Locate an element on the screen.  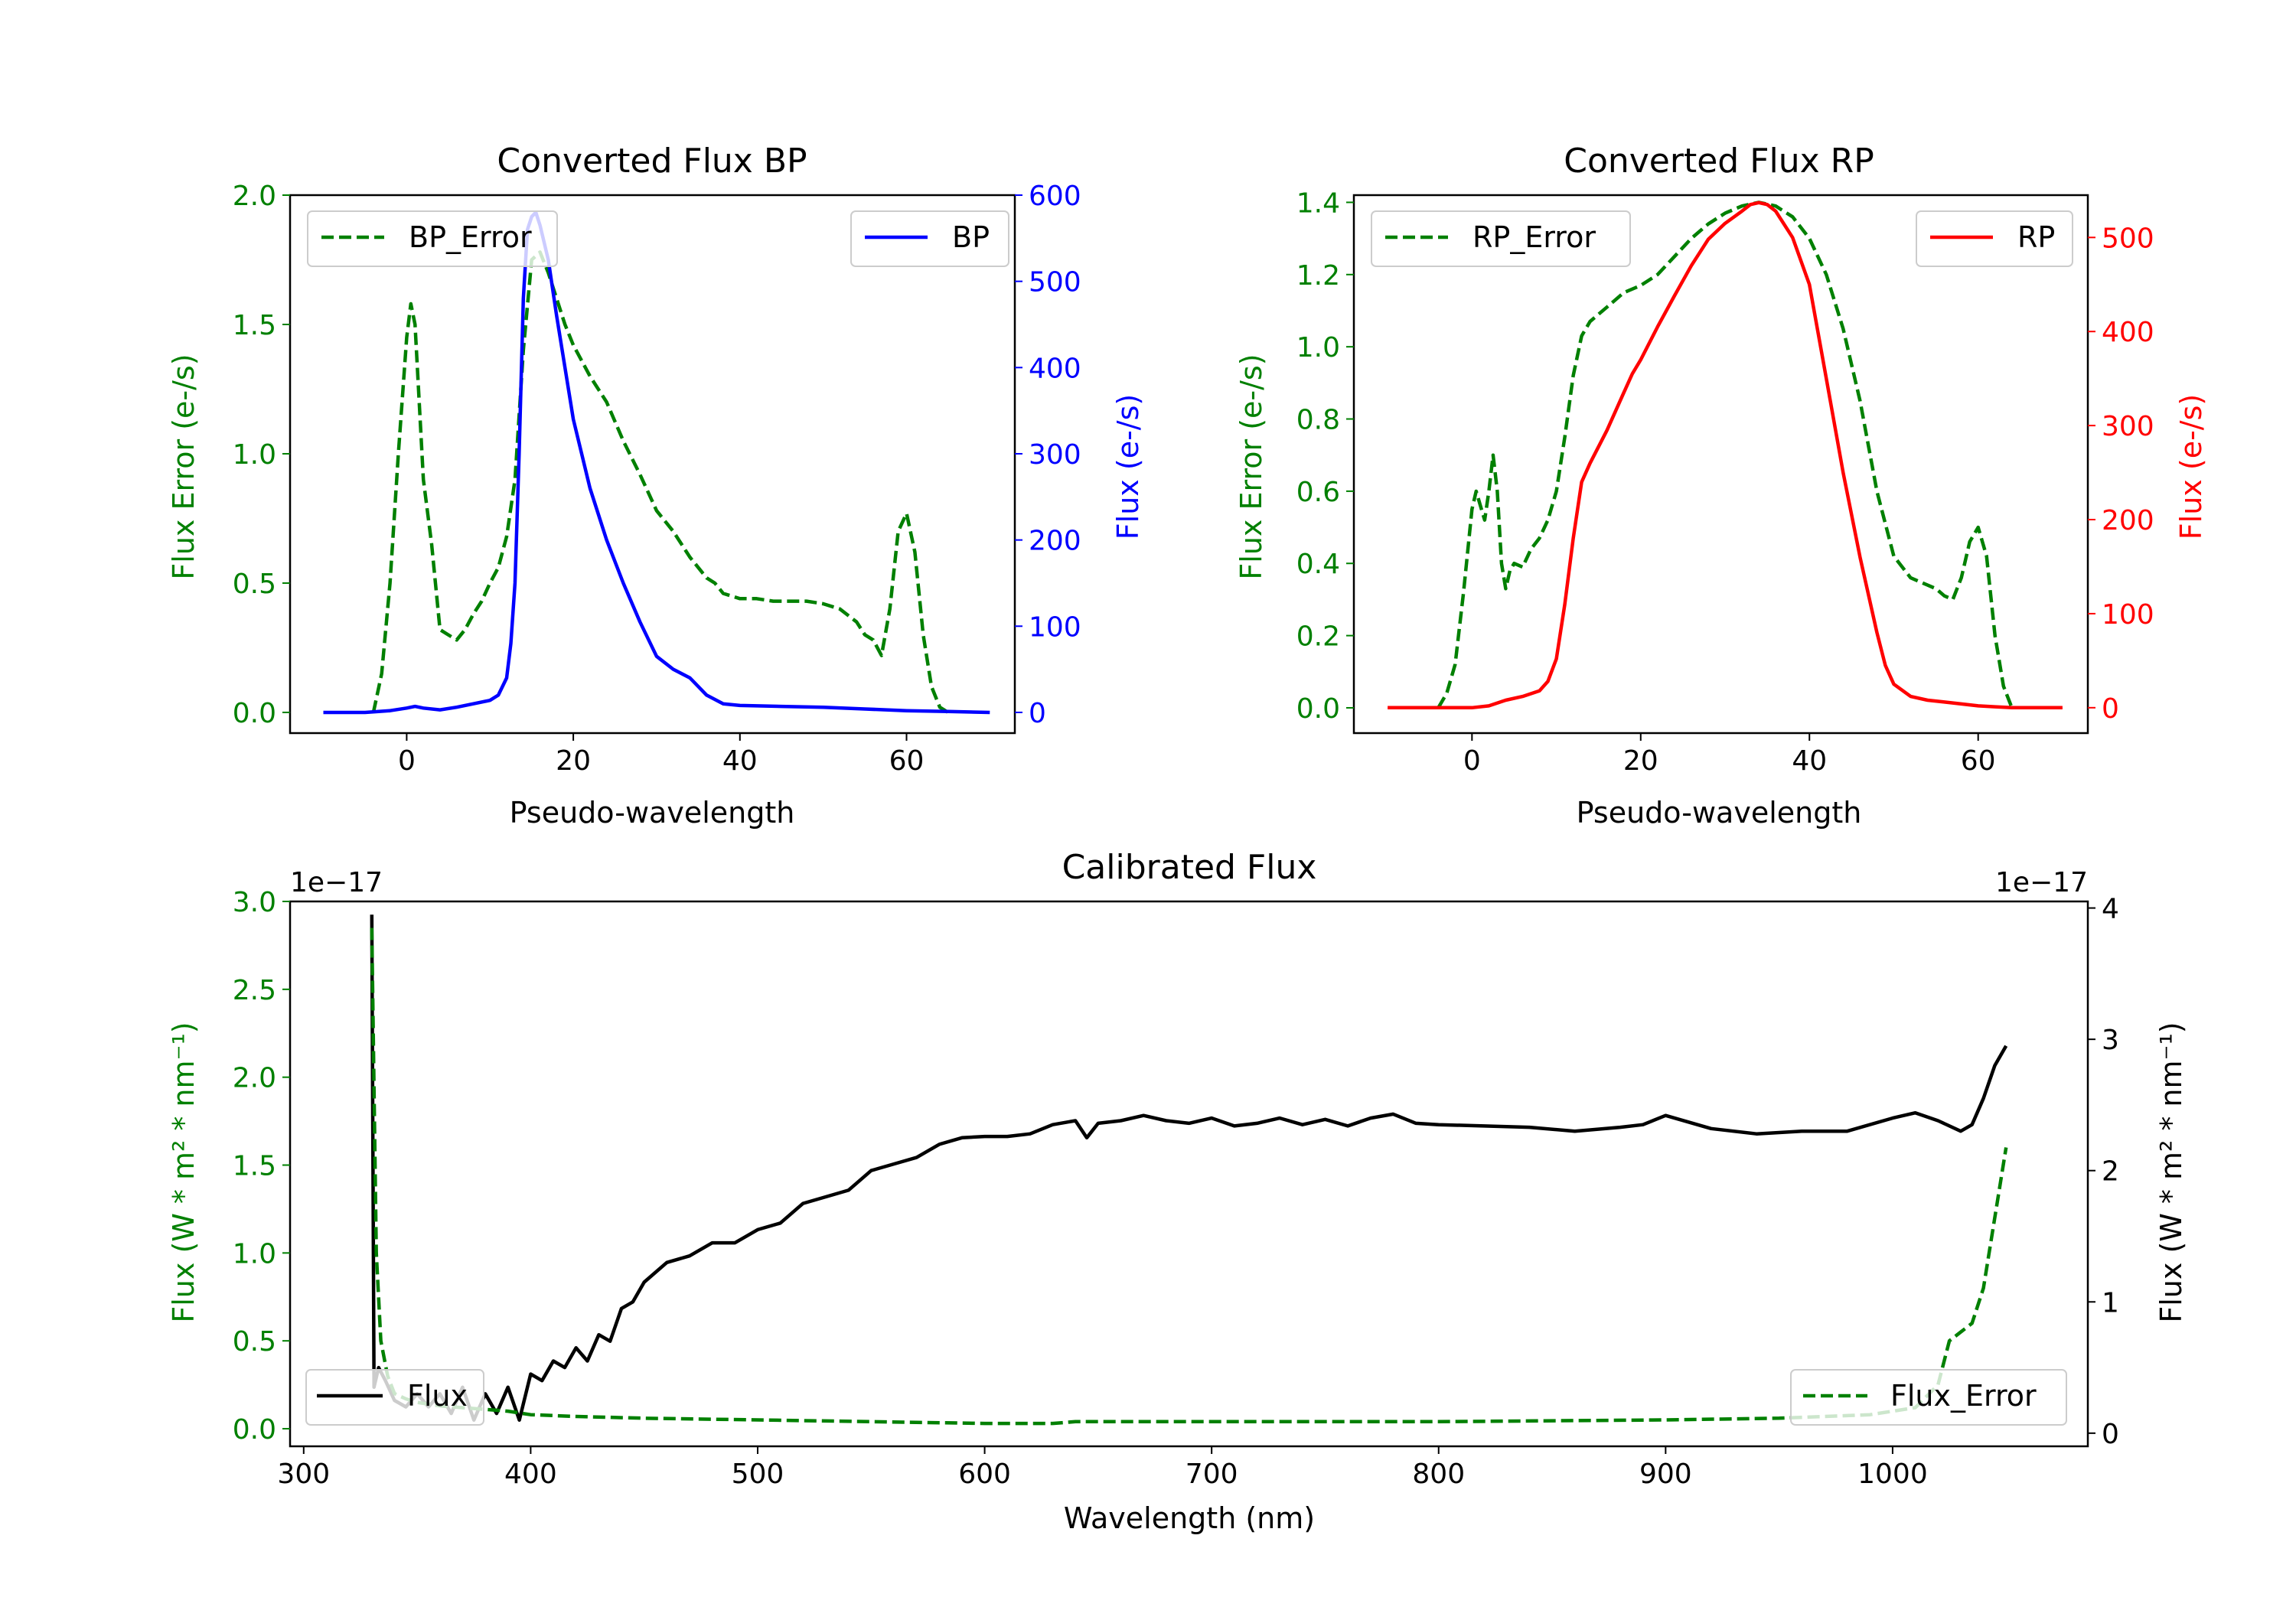
calibrated-ytick-right-label: 2 is located at coordinates (2110, 1172).